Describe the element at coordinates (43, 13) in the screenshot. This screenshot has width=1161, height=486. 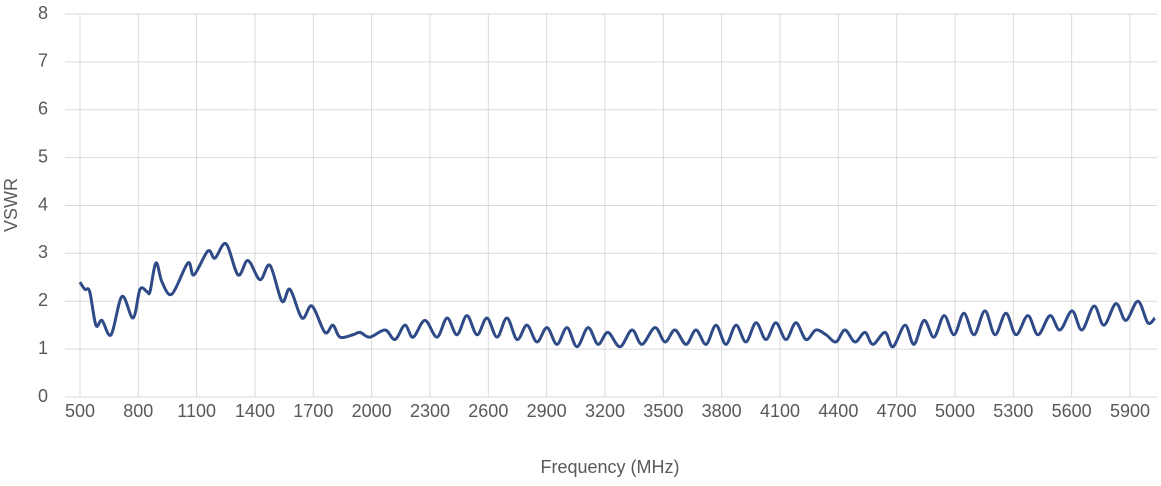
I see `y-tick-label: 8` at that location.